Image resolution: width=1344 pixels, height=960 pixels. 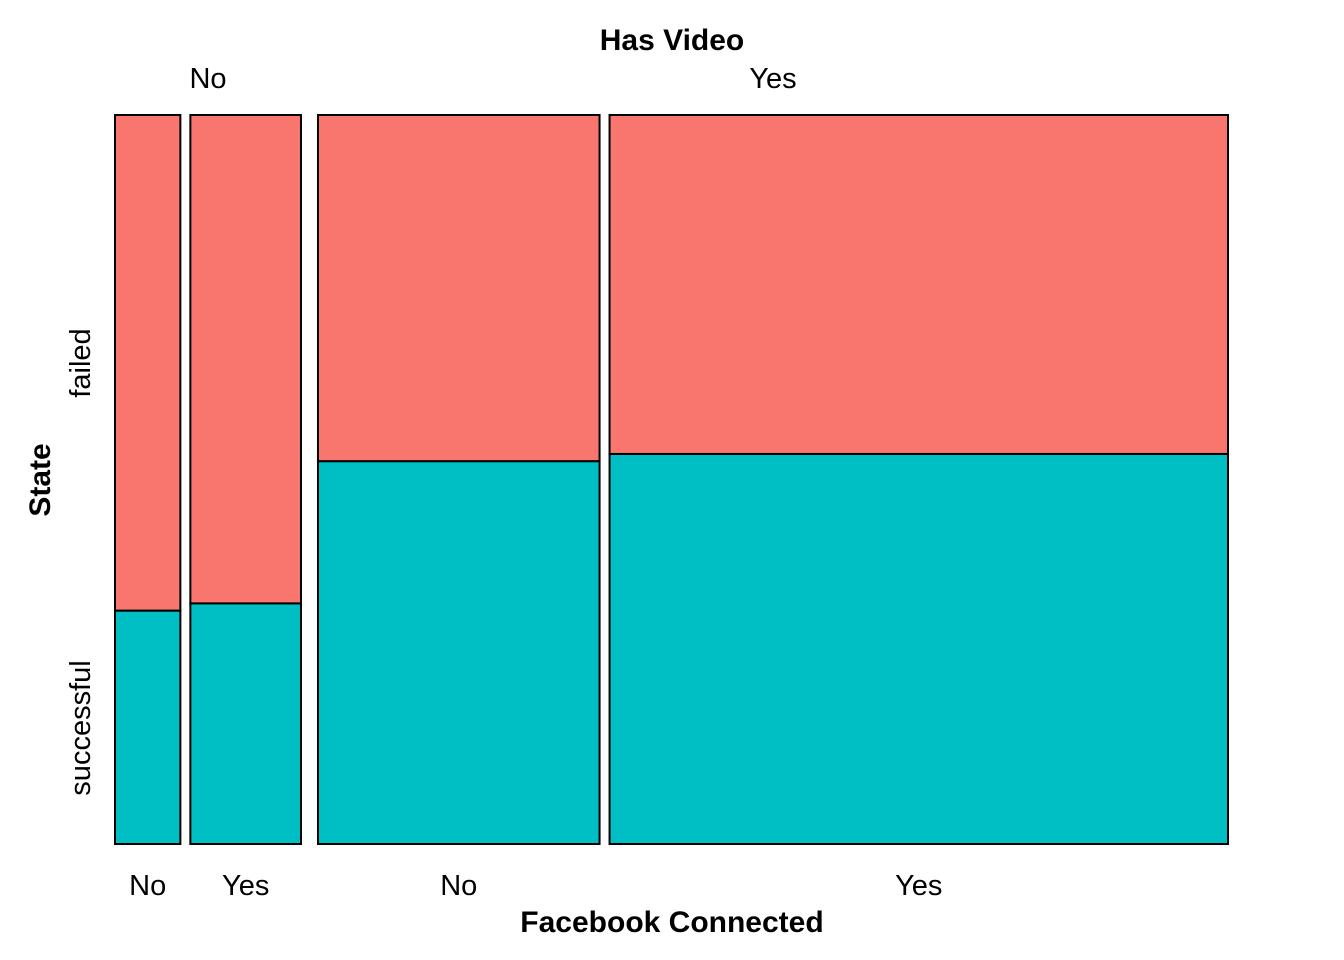 I want to click on x-tick-label-1: No, so click(x=147, y=886).